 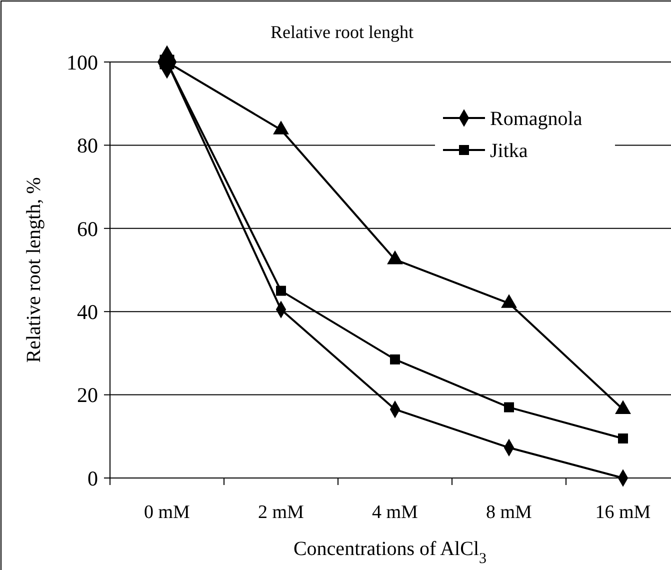 I want to click on x-tick-label: 2 mM, so click(x=281, y=512).